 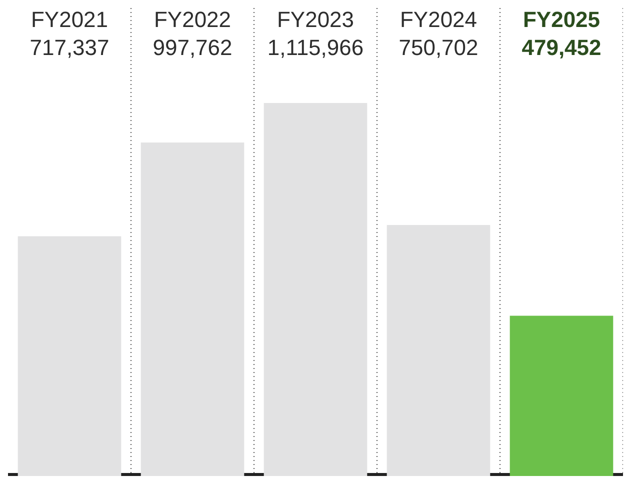 What do you see at coordinates (192, 47) in the screenshot?
I see `data-label: 997,762` at bounding box center [192, 47].